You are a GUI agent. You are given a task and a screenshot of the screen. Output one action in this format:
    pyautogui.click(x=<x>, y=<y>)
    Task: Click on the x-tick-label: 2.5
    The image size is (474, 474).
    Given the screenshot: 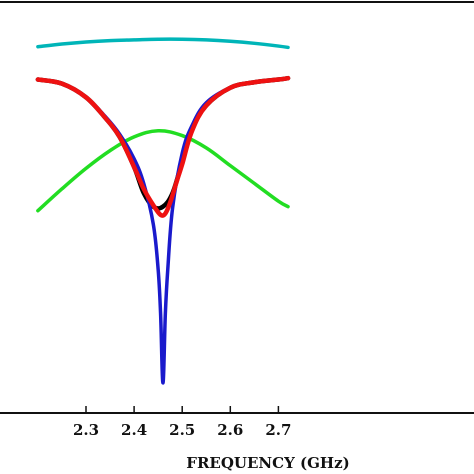 What is the action you would take?
    pyautogui.click(x=182, y=430)
    